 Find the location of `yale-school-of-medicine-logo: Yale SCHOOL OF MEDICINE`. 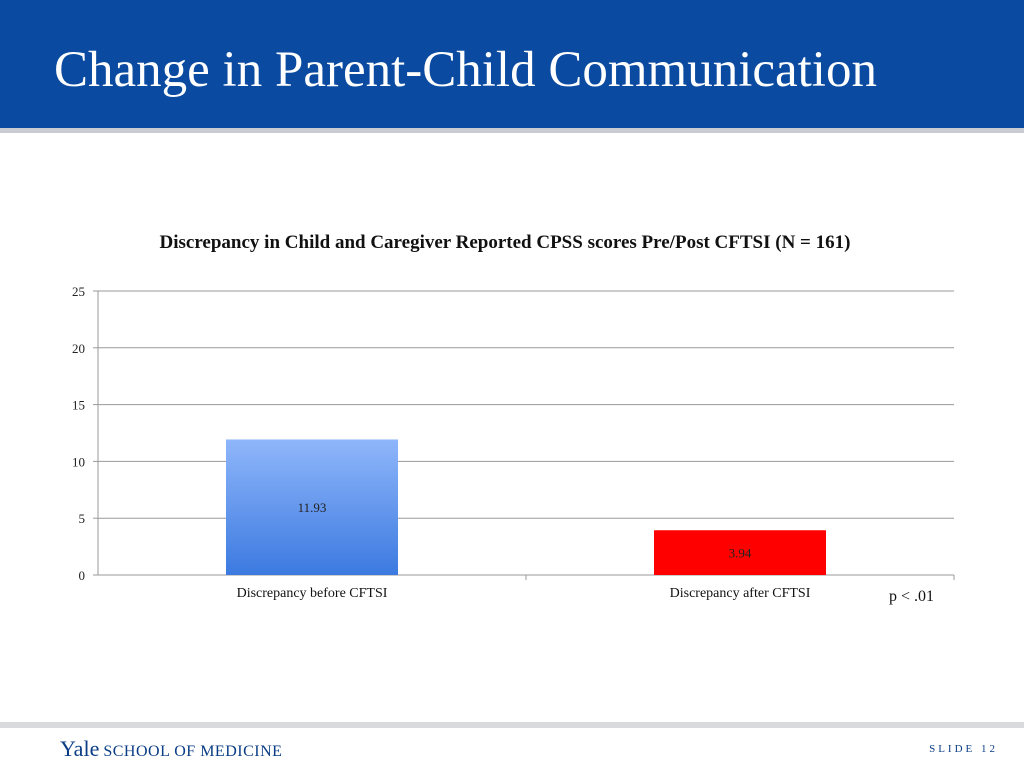

yale-school-of-medicine-logo: Yale SCHOOL OF MEDICINE is located at coordinates (171, 749).